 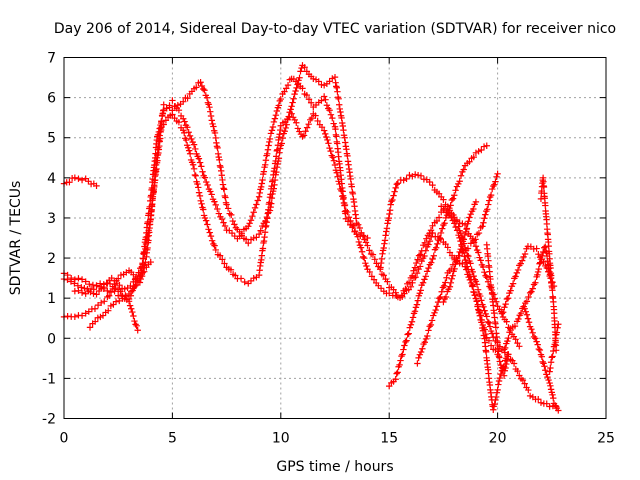 What do you see at coordinates (334, 467) in the screenshot?
I see `x-axis-label: GPS time / hours` at bounding box center [334, 467].